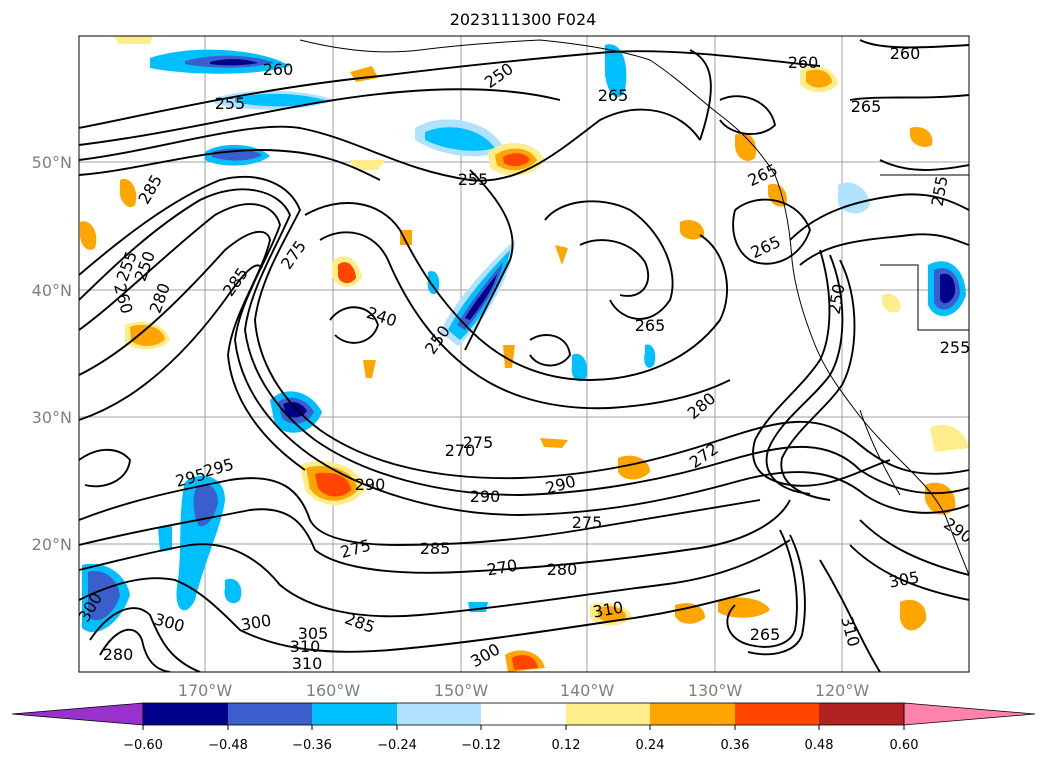  What do you see at coordinates (205, 690) in the screenshot?
I see `lon-label-170w: 170°W` at bounding box center [205, 690].